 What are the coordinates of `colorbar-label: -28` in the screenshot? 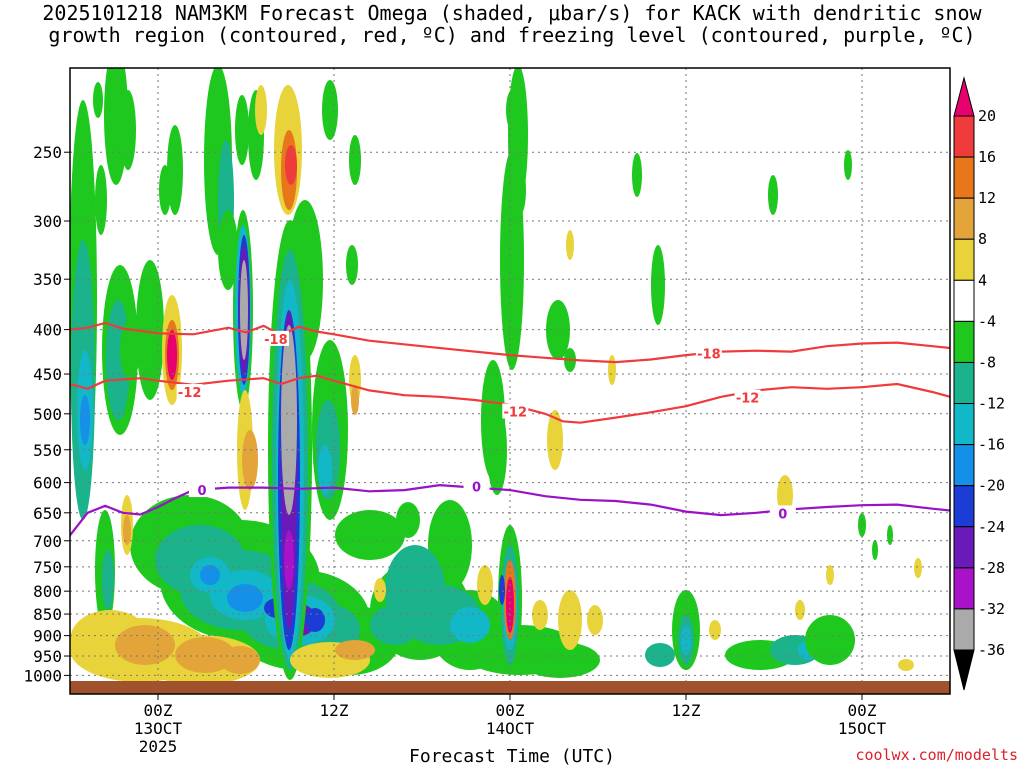 It's located at (991, 568).